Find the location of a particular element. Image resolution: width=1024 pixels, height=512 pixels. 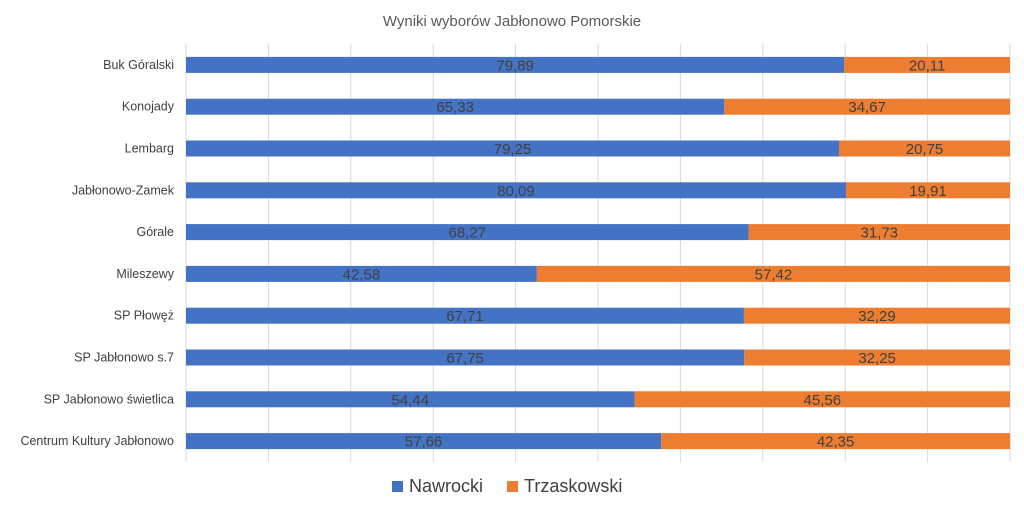

category-label: SP Jabłonowo świetlica is located at coordinates (109, 399).